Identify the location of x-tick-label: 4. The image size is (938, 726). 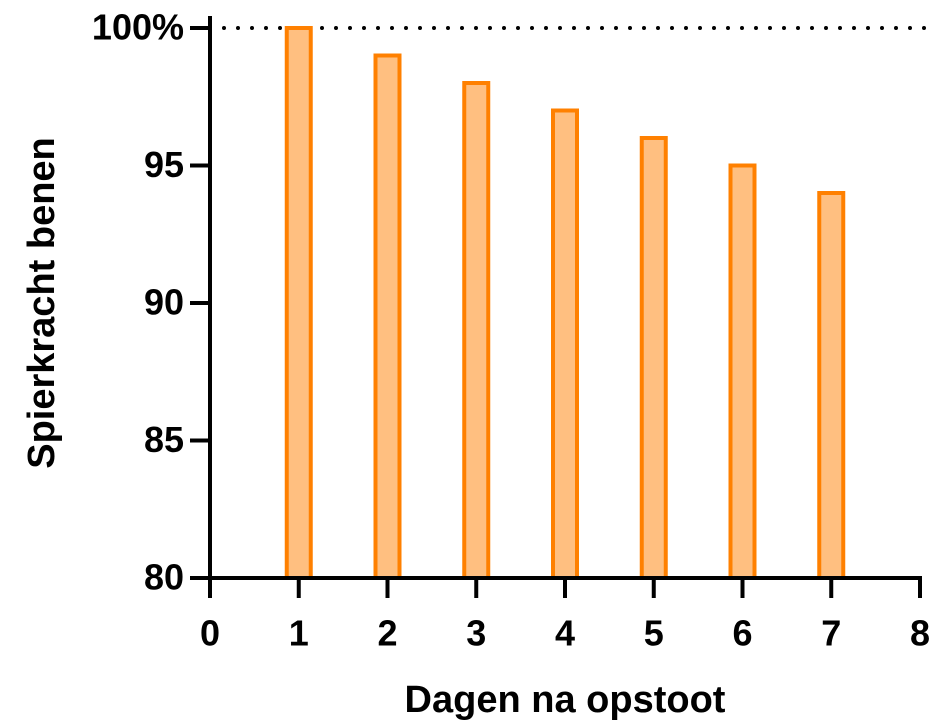
(565, 633).